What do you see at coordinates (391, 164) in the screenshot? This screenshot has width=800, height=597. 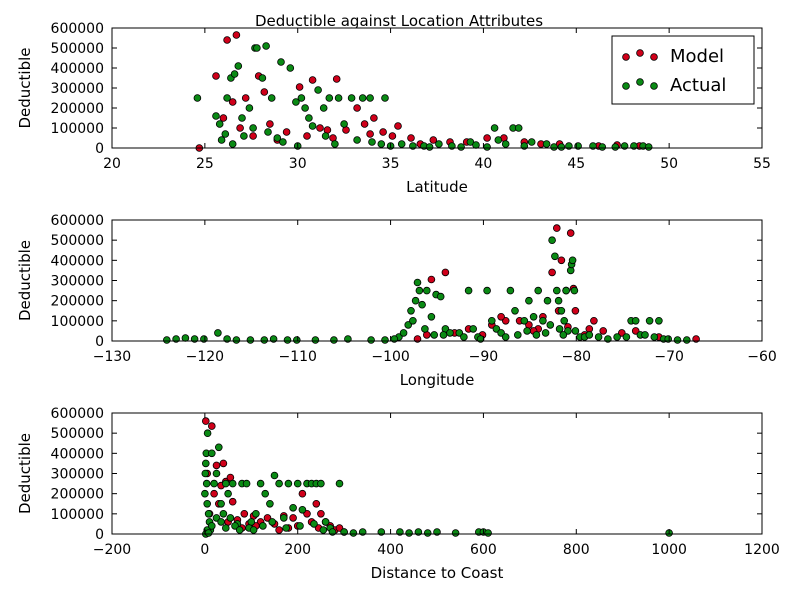 I see `x-tick-label: 35` at bounding box center [391, 164].